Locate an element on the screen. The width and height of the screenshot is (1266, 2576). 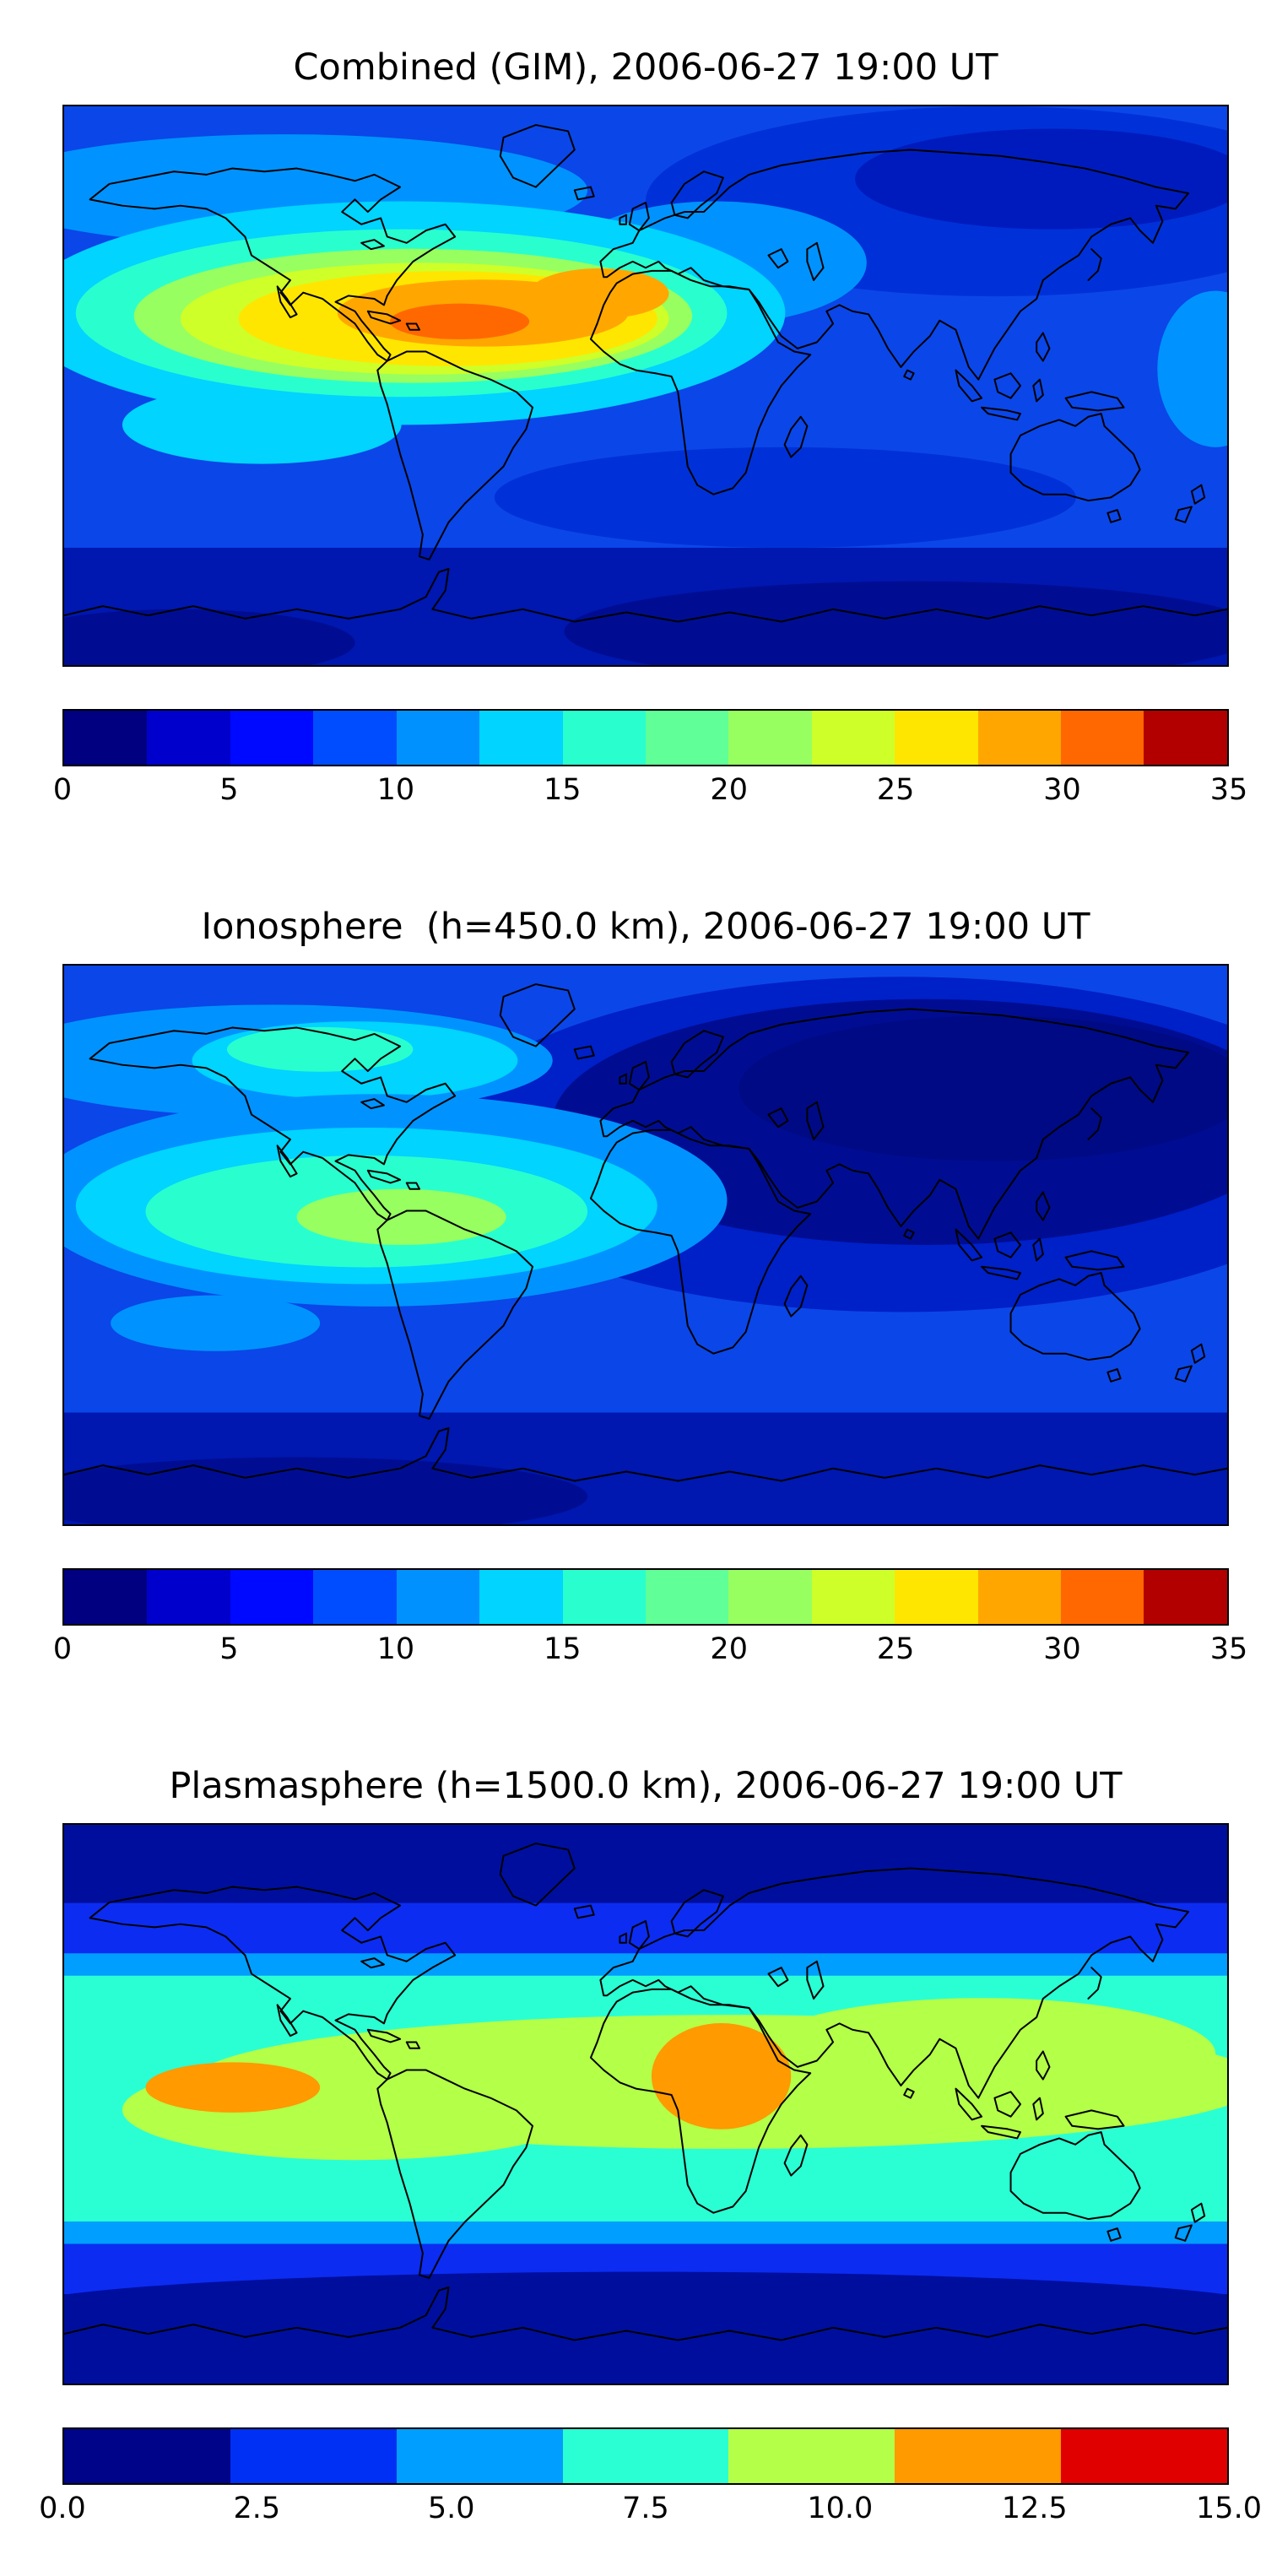
colorbar-tick-label: 15.0 is located at coordinates (1229, 2508).